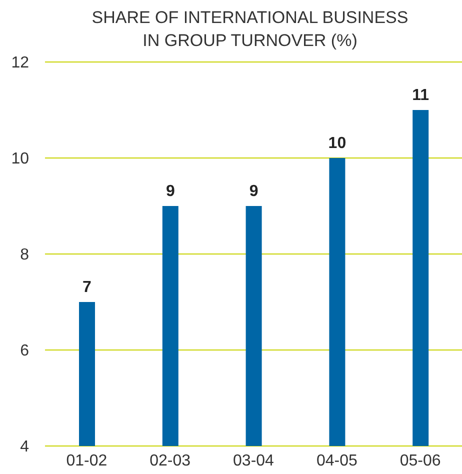  What do you see at coordinates (20, 63) in the screenshot?
I see `y-tick-label: 12` at bounding box center [20, 63].